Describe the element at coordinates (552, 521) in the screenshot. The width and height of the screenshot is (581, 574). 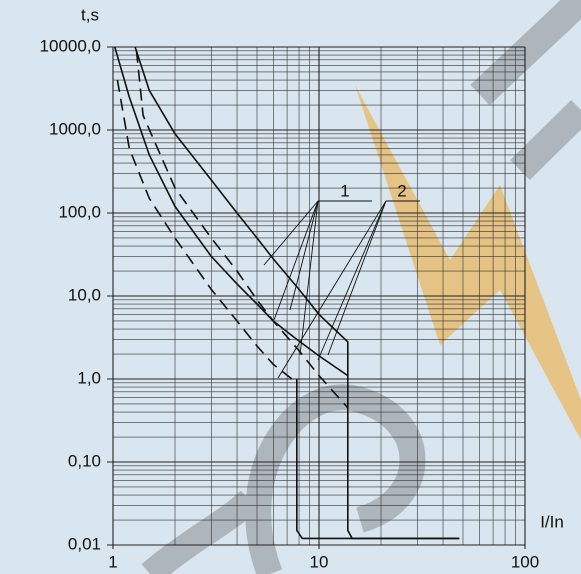
I see `x-axis-label: I/In` at that location.